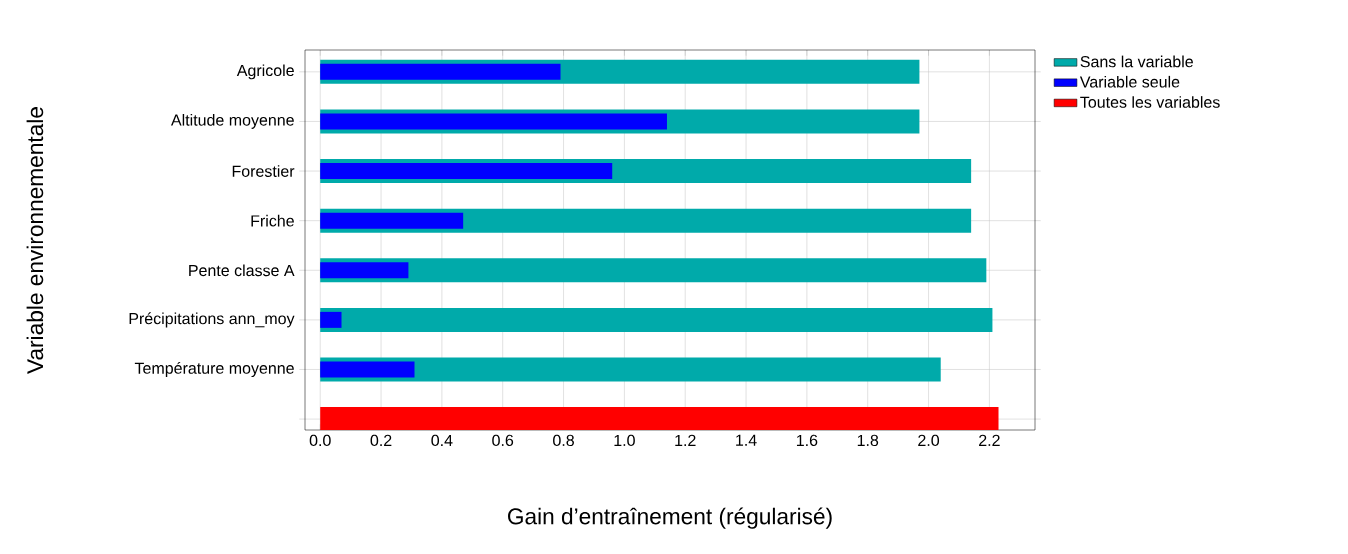  I want to click on x-axis-title: Gain d’entraînement (régularisé), so click(670, 518).